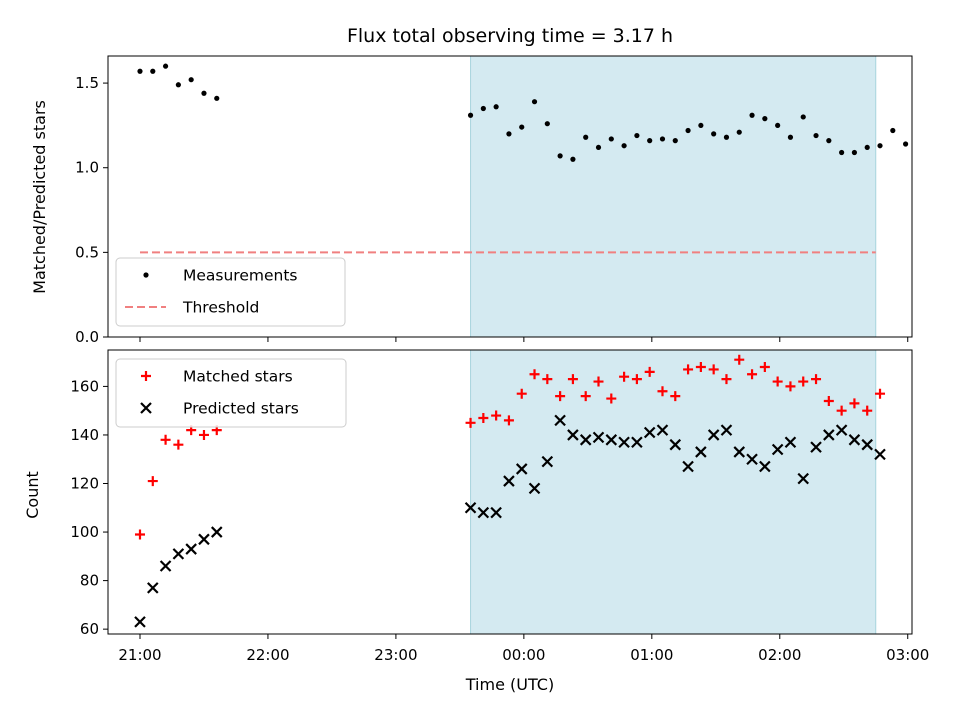 Image resolution: width=960 pixels, height=724 pixels. I want to click on bottom-legend: Matched stars Predicted stars, so click(231, 393).